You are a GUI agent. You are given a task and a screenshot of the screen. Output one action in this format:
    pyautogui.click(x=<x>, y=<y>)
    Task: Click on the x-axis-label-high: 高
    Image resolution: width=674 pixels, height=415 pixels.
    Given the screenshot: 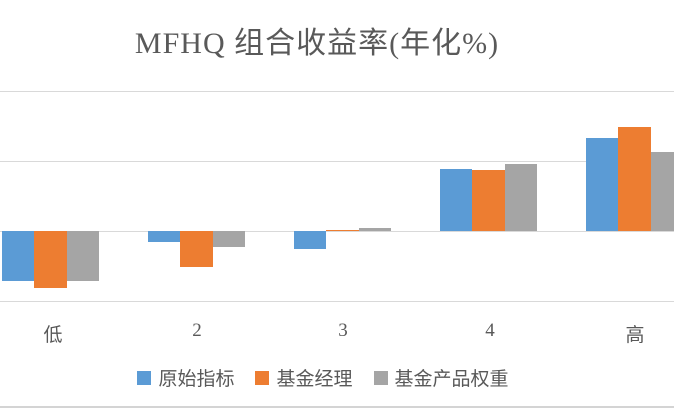 What is the action you would take?
    pyautogui.click(x=635, y=335)
    